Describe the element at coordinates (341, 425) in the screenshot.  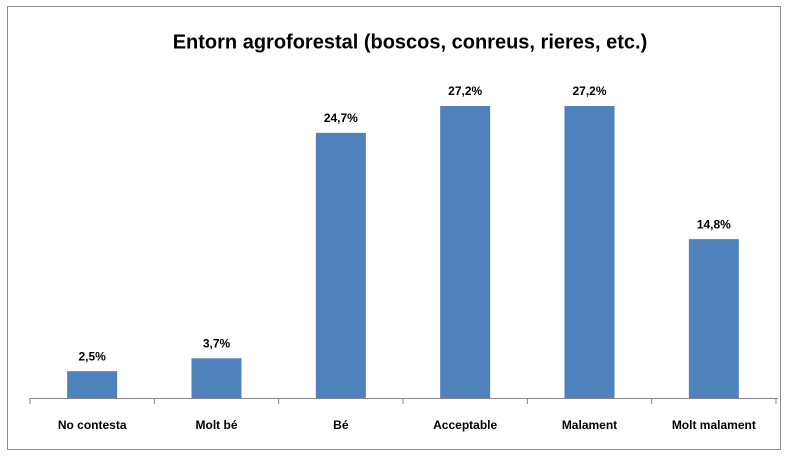
I see `x-tick-label: Bé` at that location.